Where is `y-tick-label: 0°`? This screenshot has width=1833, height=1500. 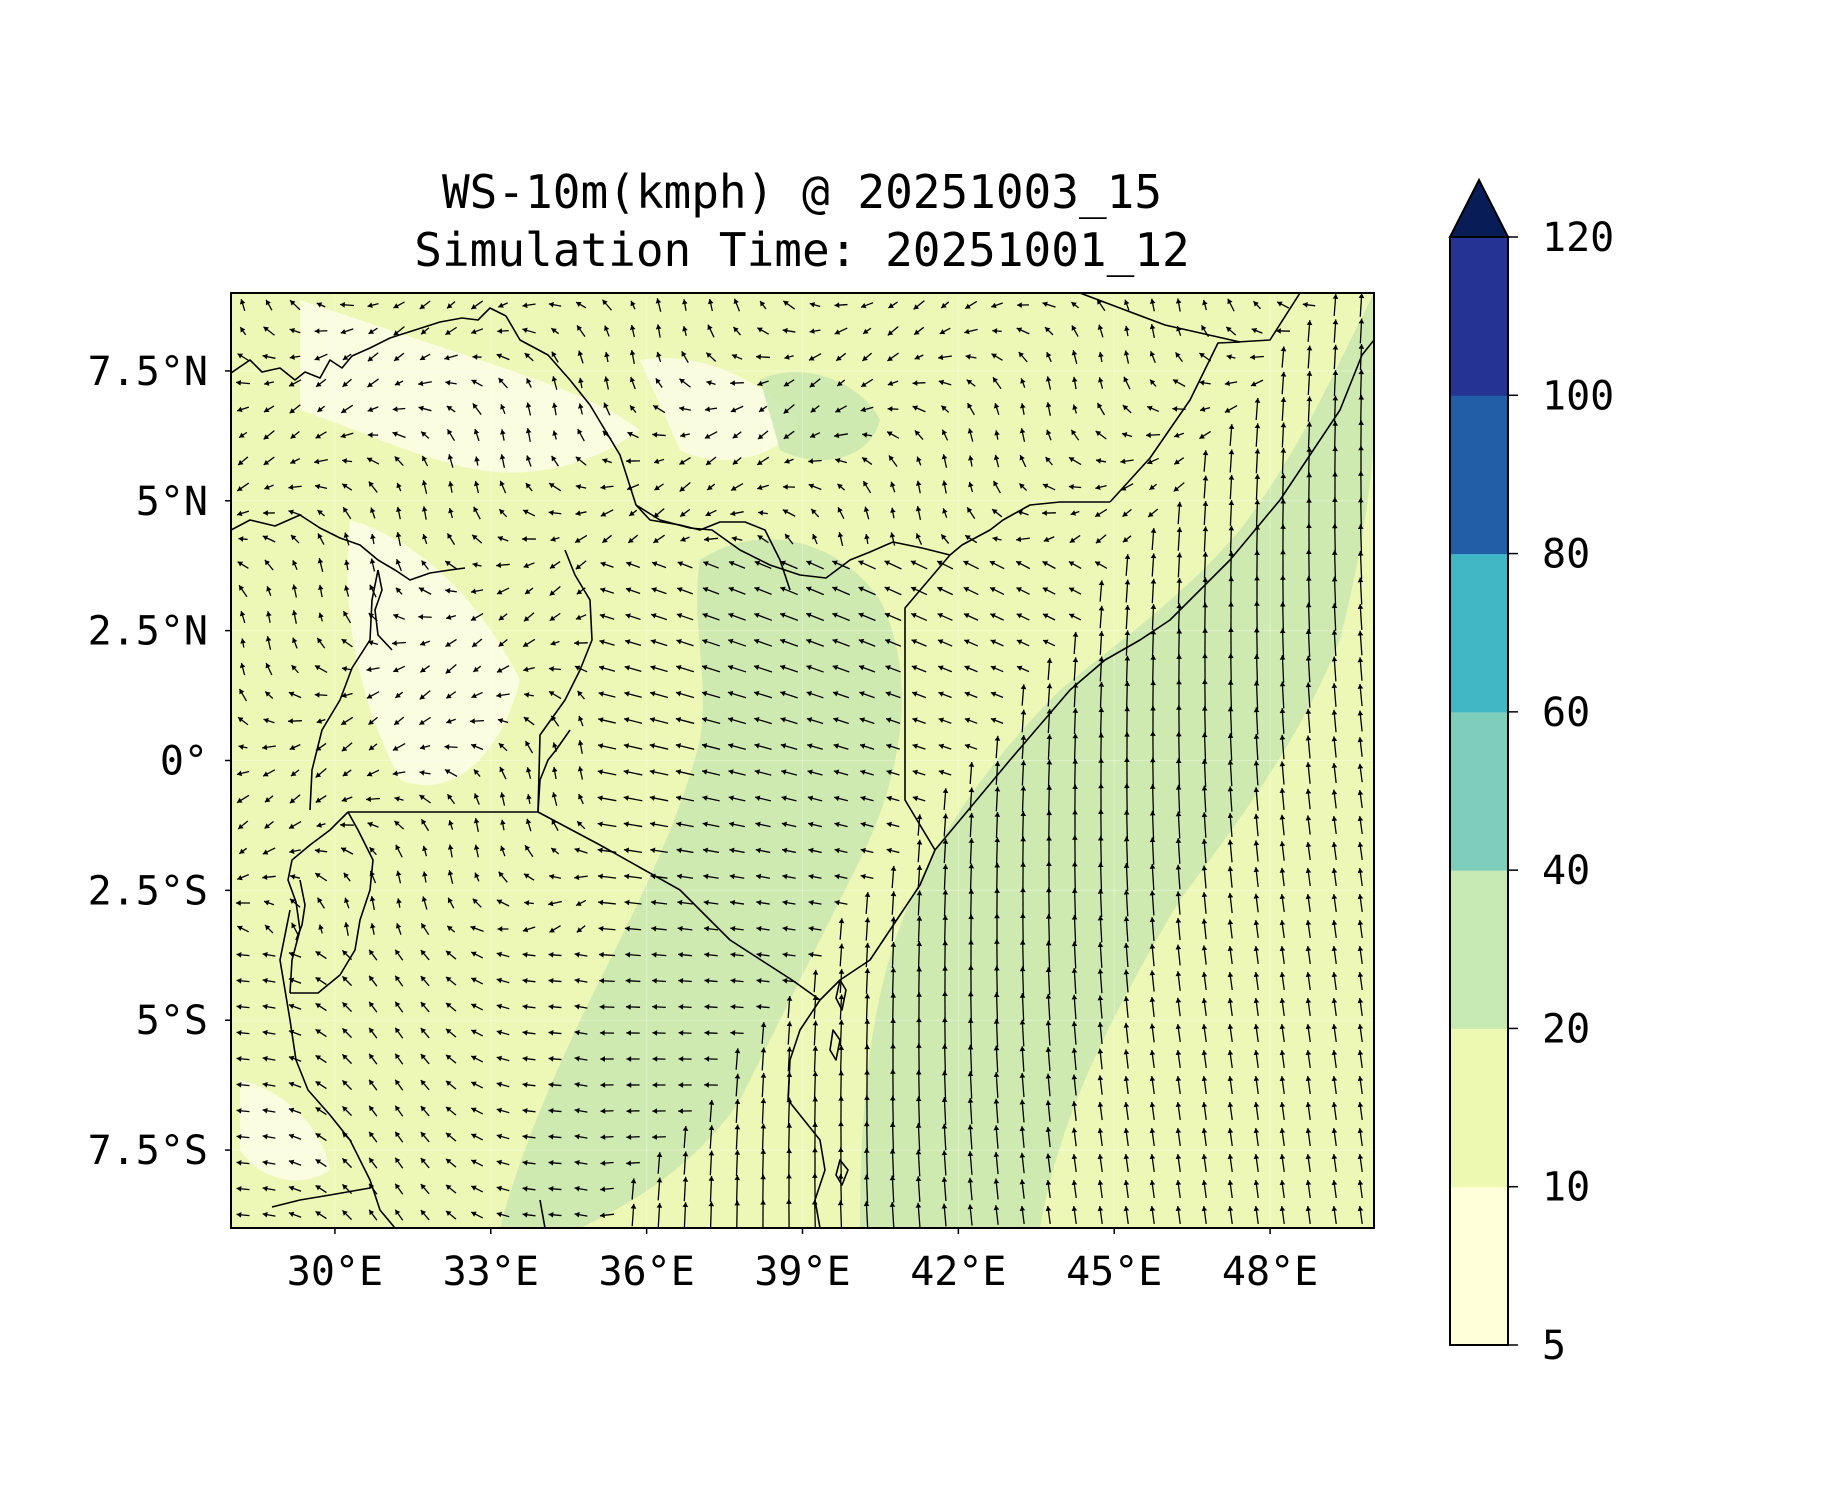 y-tick-label: 0° is located at coordinates (184, 762).